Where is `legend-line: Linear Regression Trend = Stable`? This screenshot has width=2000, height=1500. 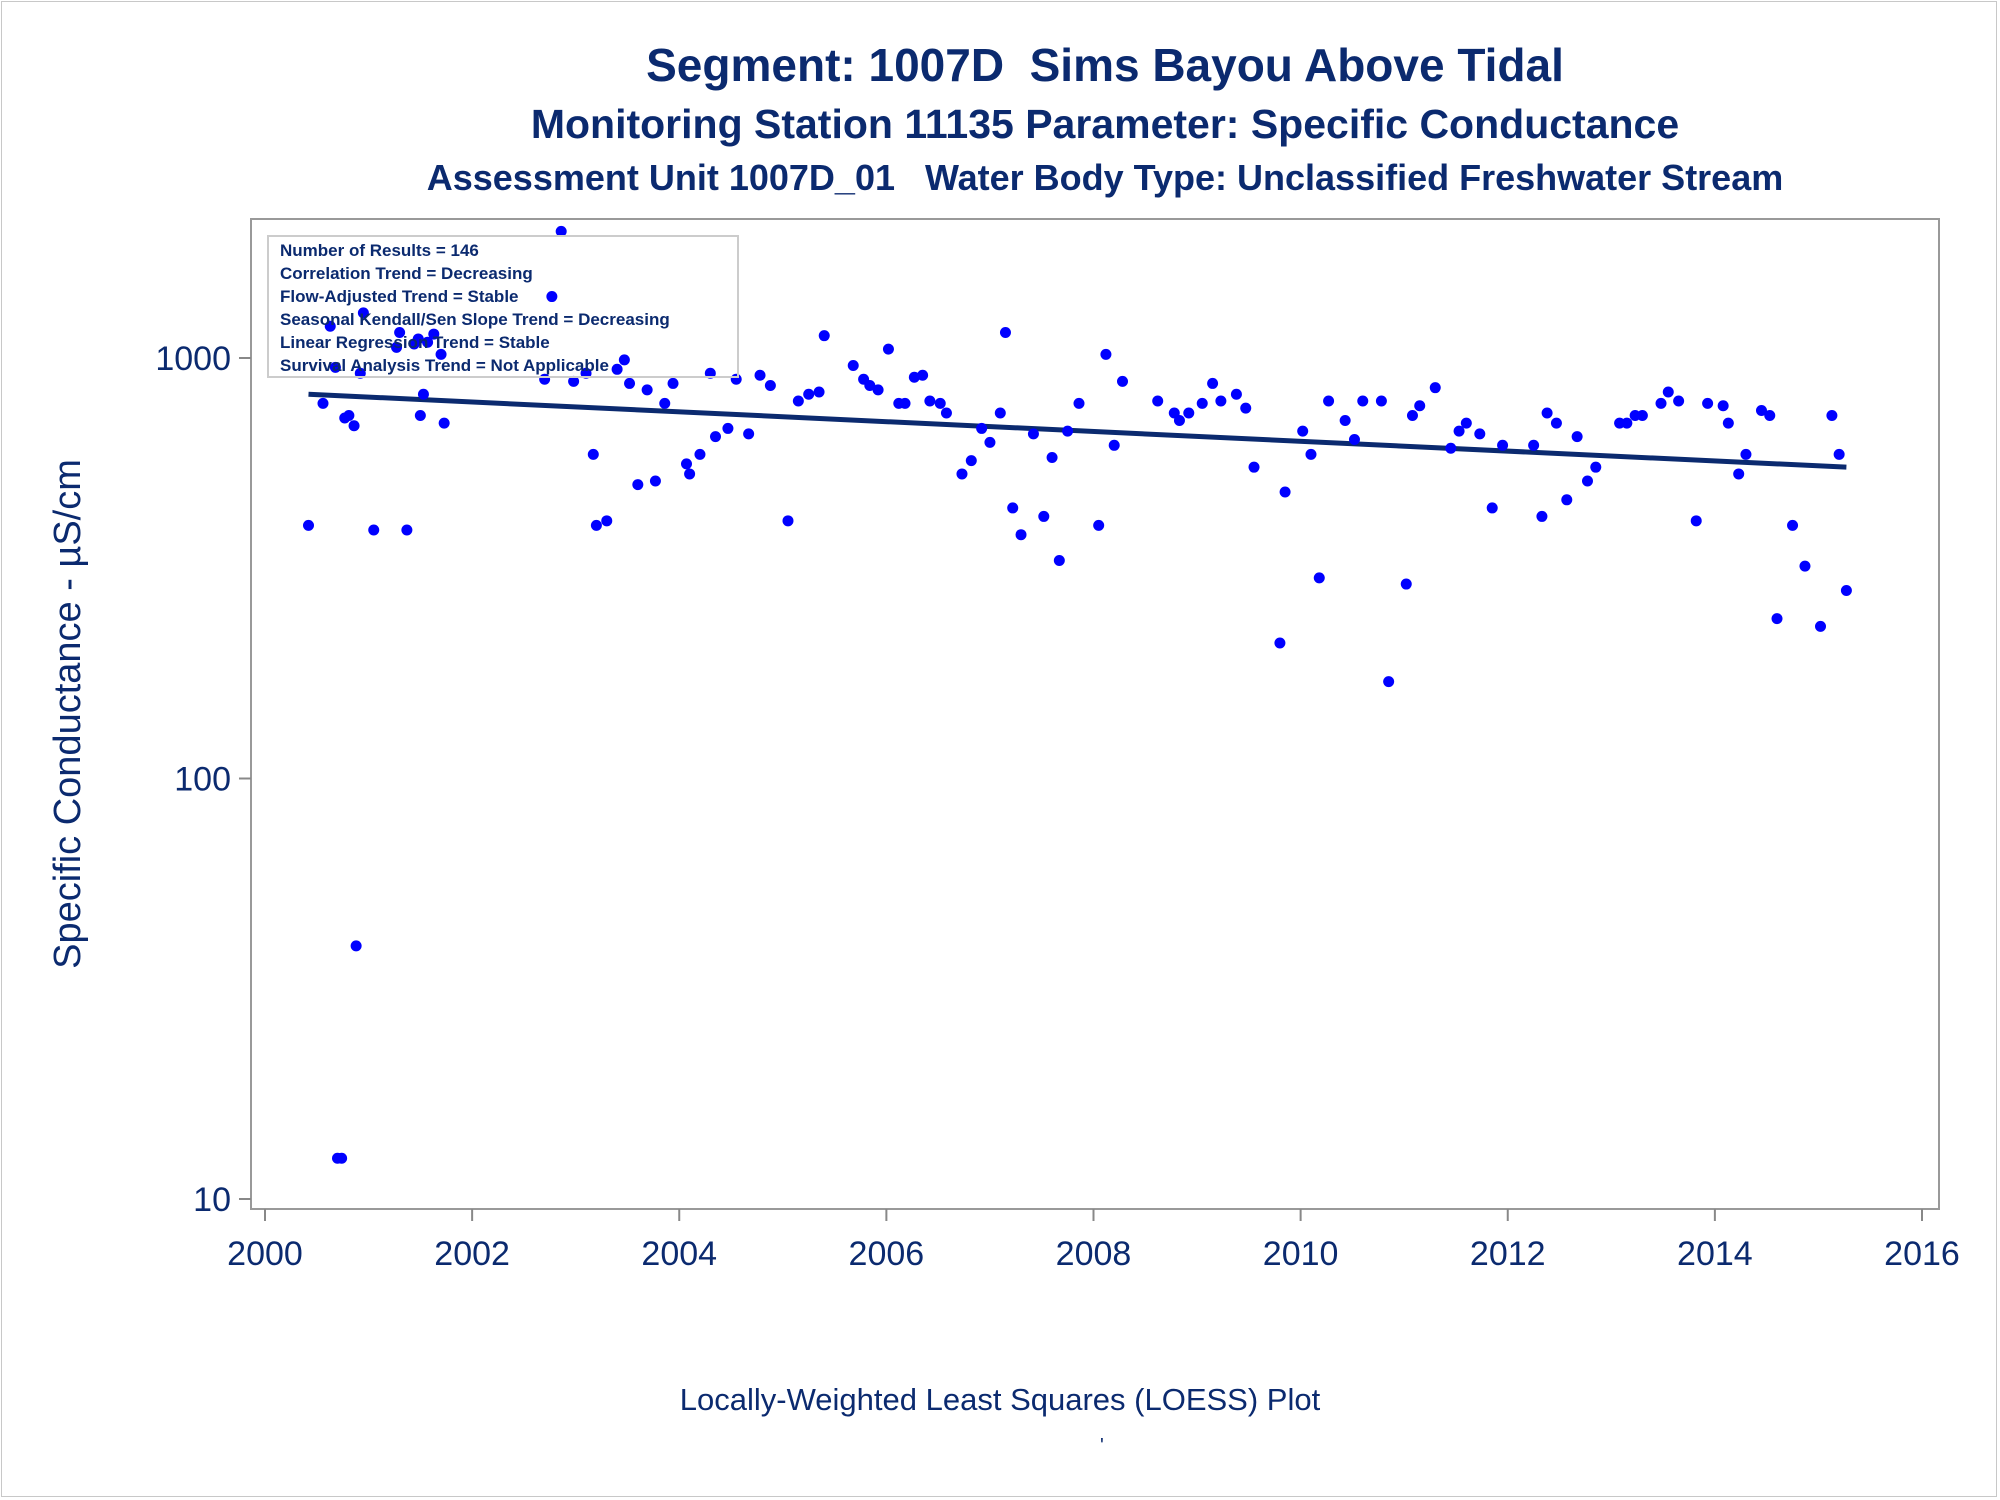
legend-line: Linear Regression Trend = Stable is located at coordinates (415, 342).